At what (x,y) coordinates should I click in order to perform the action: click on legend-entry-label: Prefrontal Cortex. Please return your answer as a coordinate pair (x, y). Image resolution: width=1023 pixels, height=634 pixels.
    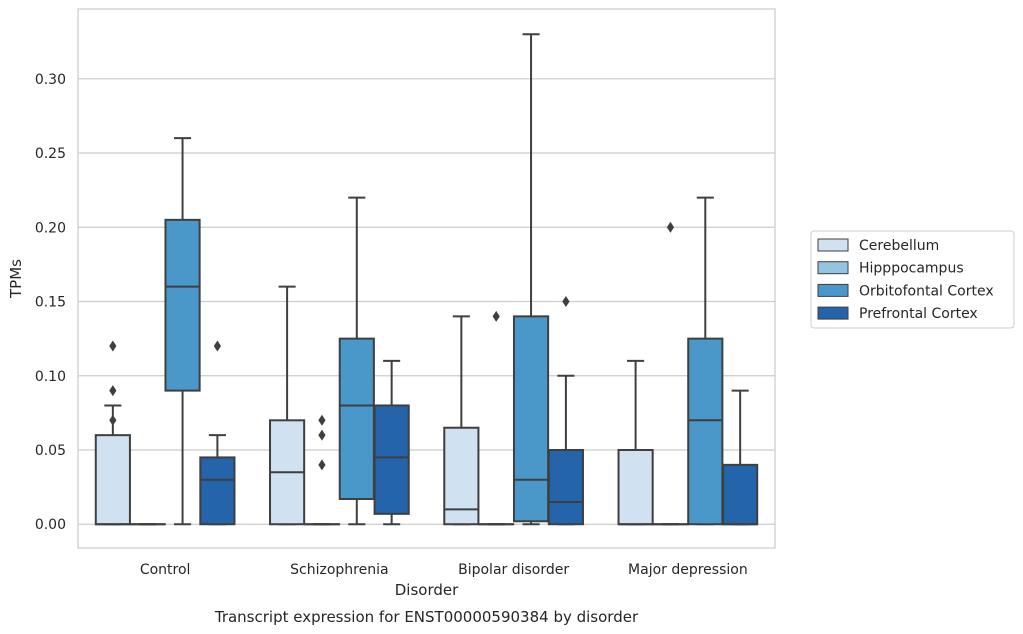
    Looking at the image, I should click on (918, 314).